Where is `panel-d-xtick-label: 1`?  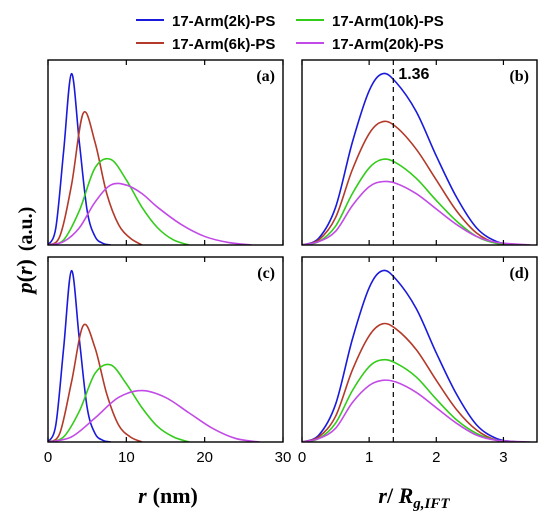 panel-d-xtick-label: 1 is located at coordinates (369, 457).